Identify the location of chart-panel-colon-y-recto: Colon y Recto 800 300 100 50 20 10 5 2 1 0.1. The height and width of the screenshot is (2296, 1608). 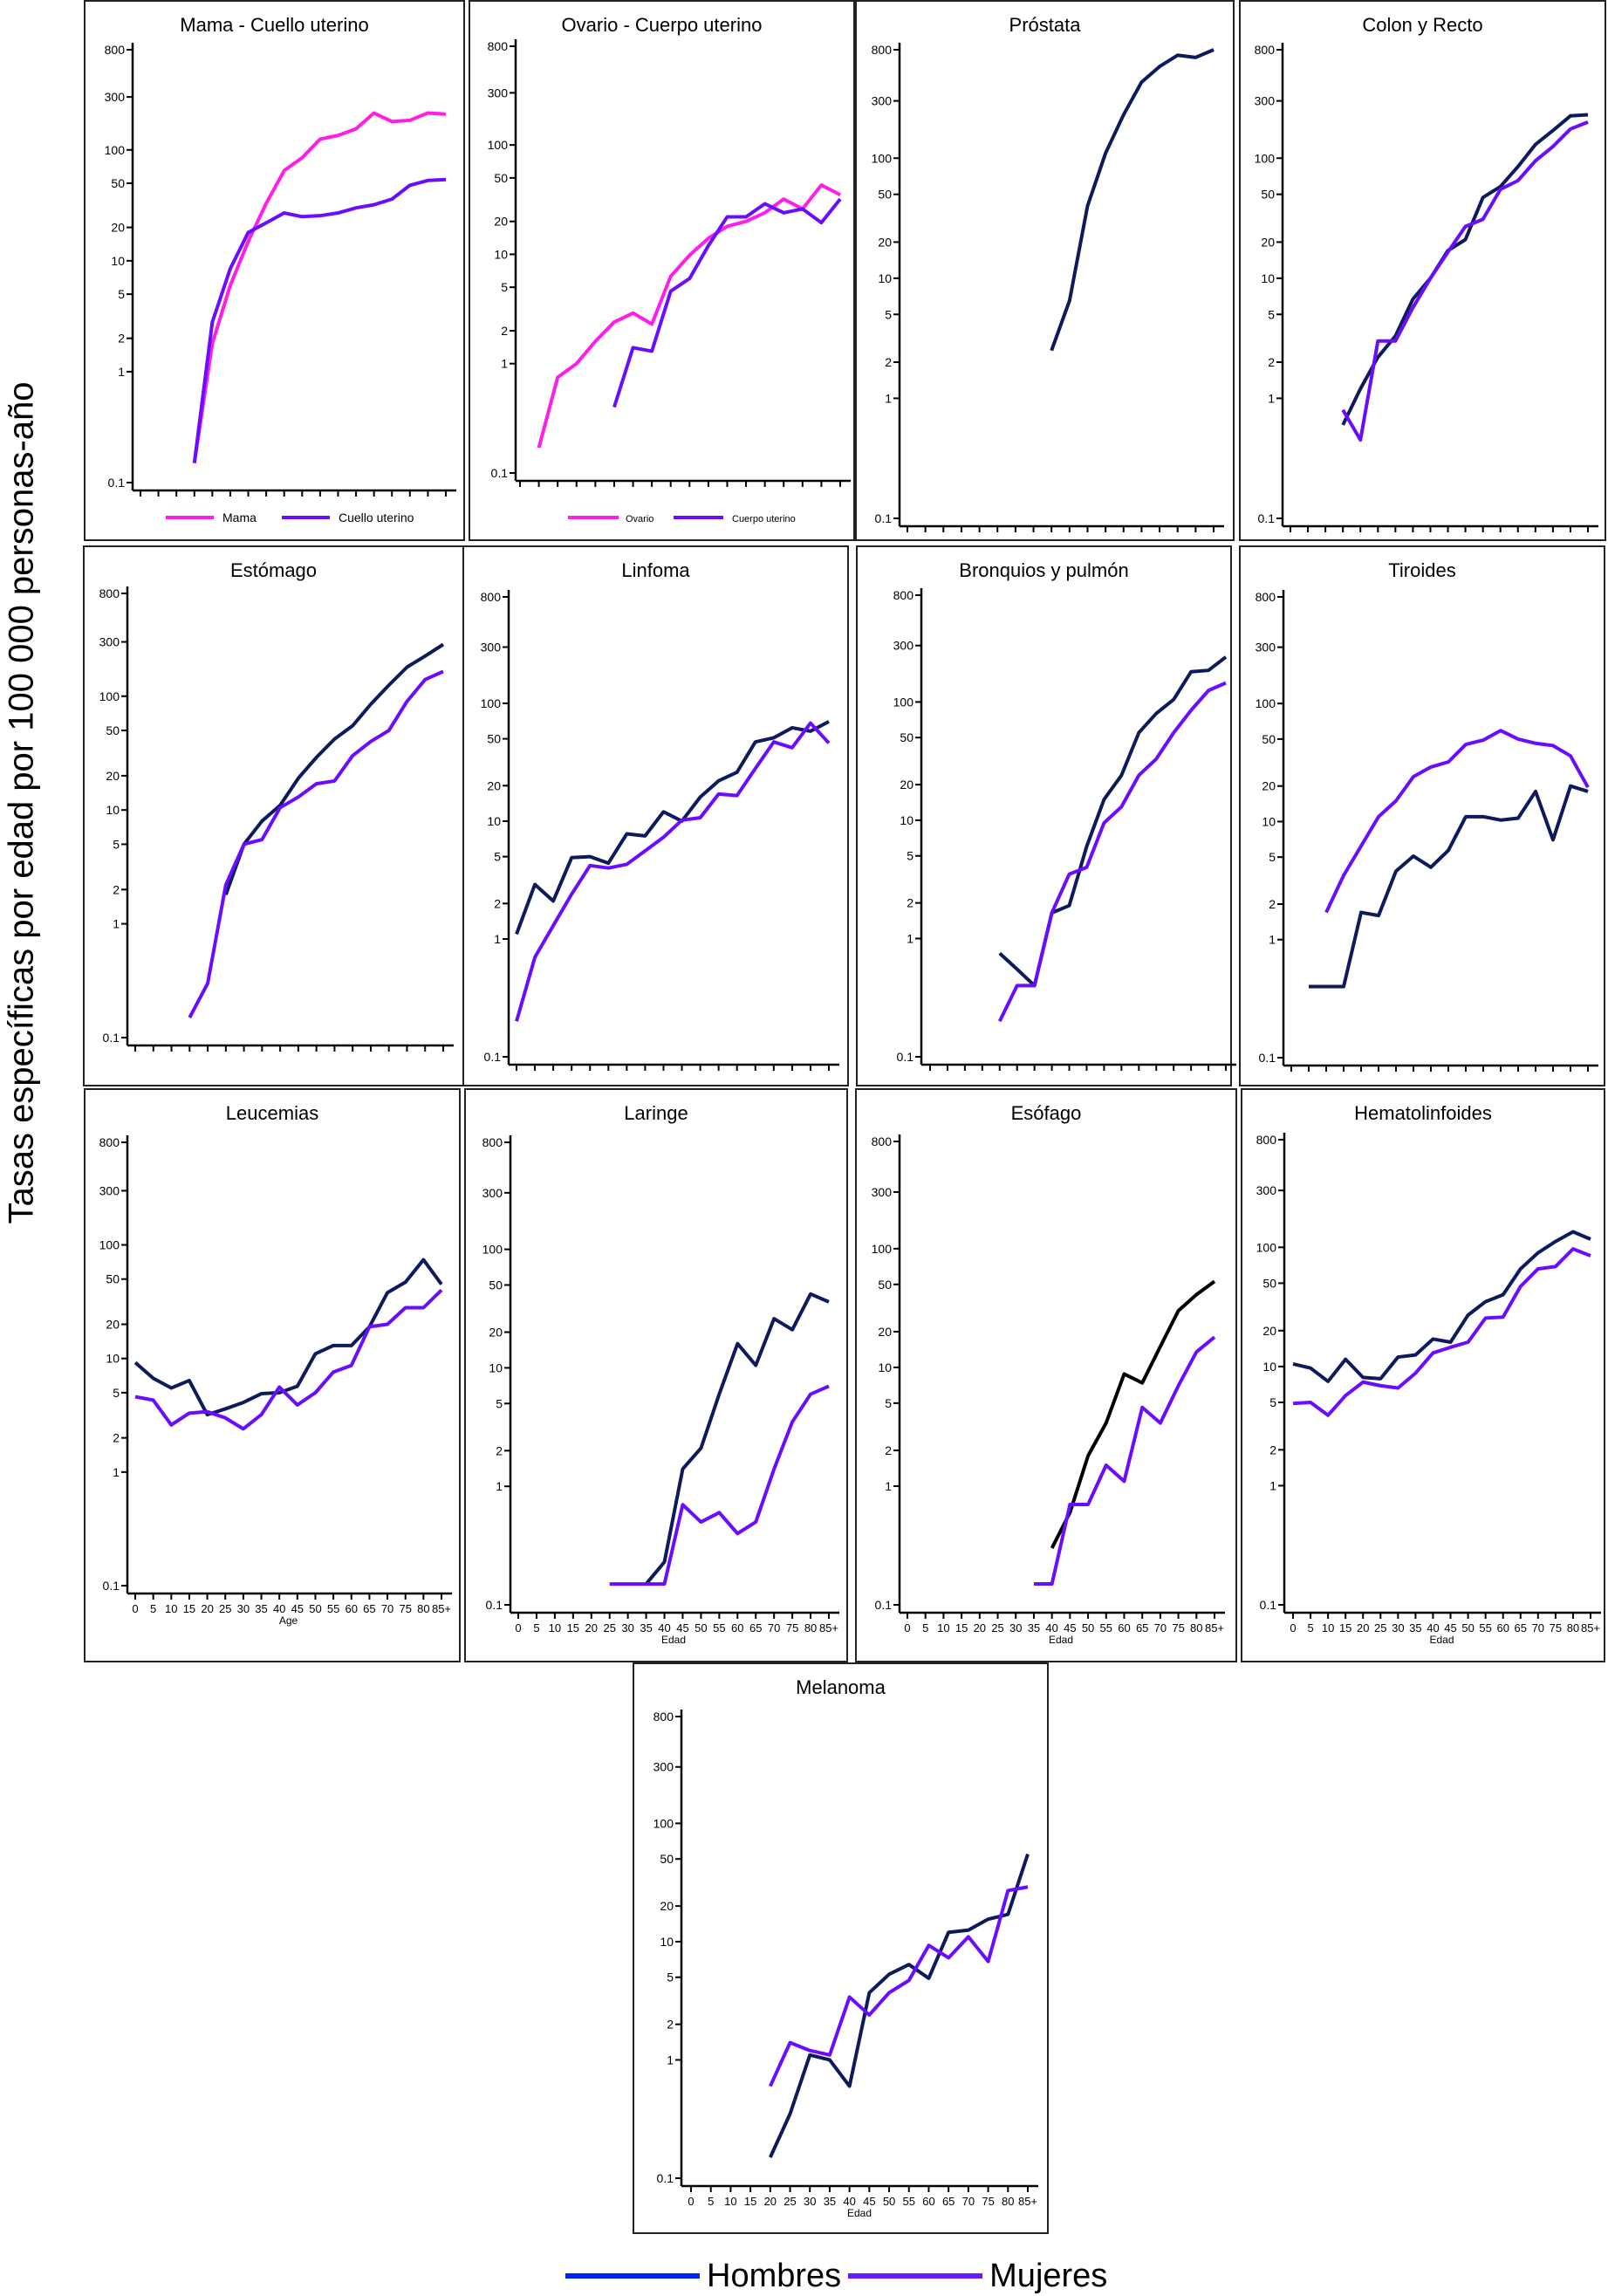
(1422, 270).